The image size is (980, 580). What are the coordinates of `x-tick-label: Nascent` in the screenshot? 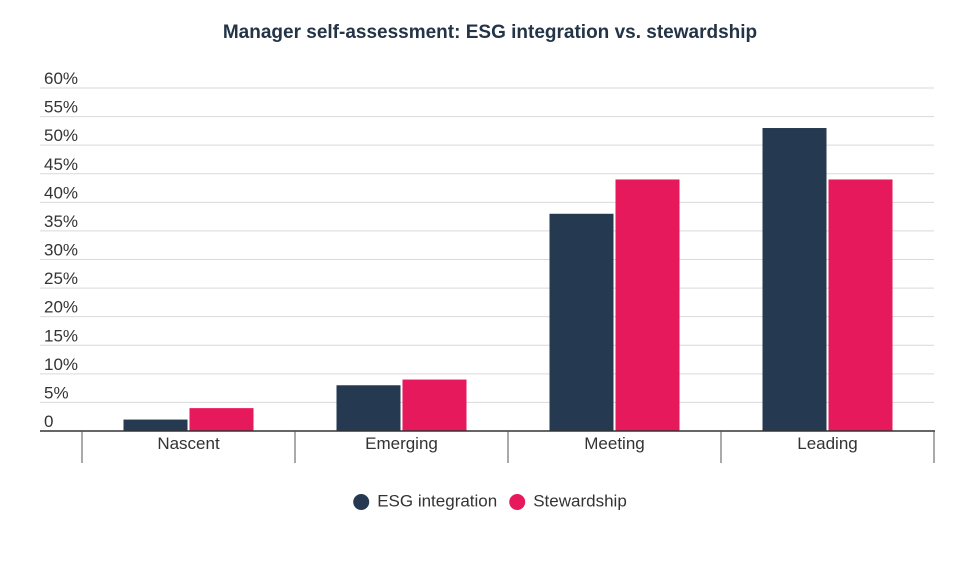 It's located at (188, 443).